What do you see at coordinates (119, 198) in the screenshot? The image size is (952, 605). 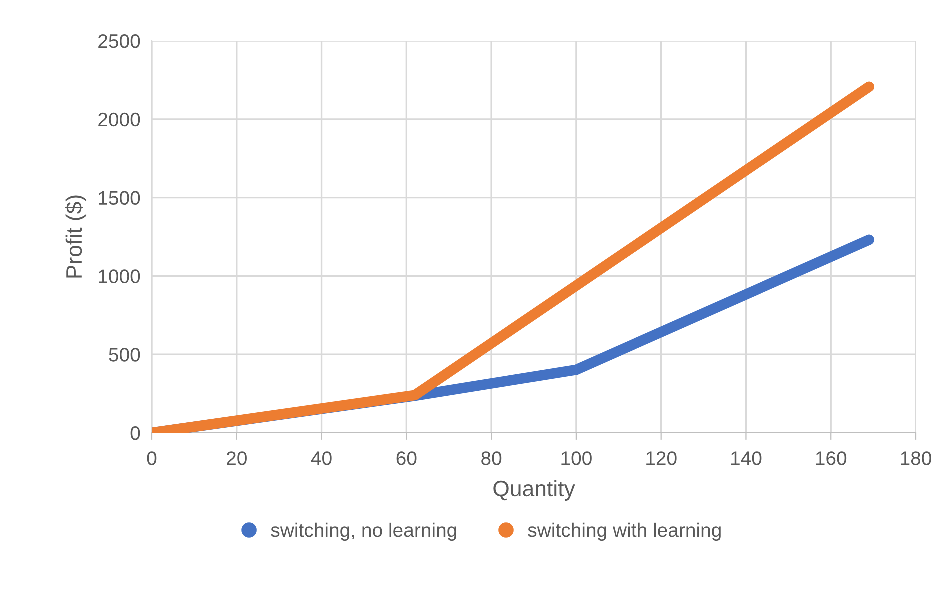 I see `y-tick-label: 1500` at bounding box center [119, 198].